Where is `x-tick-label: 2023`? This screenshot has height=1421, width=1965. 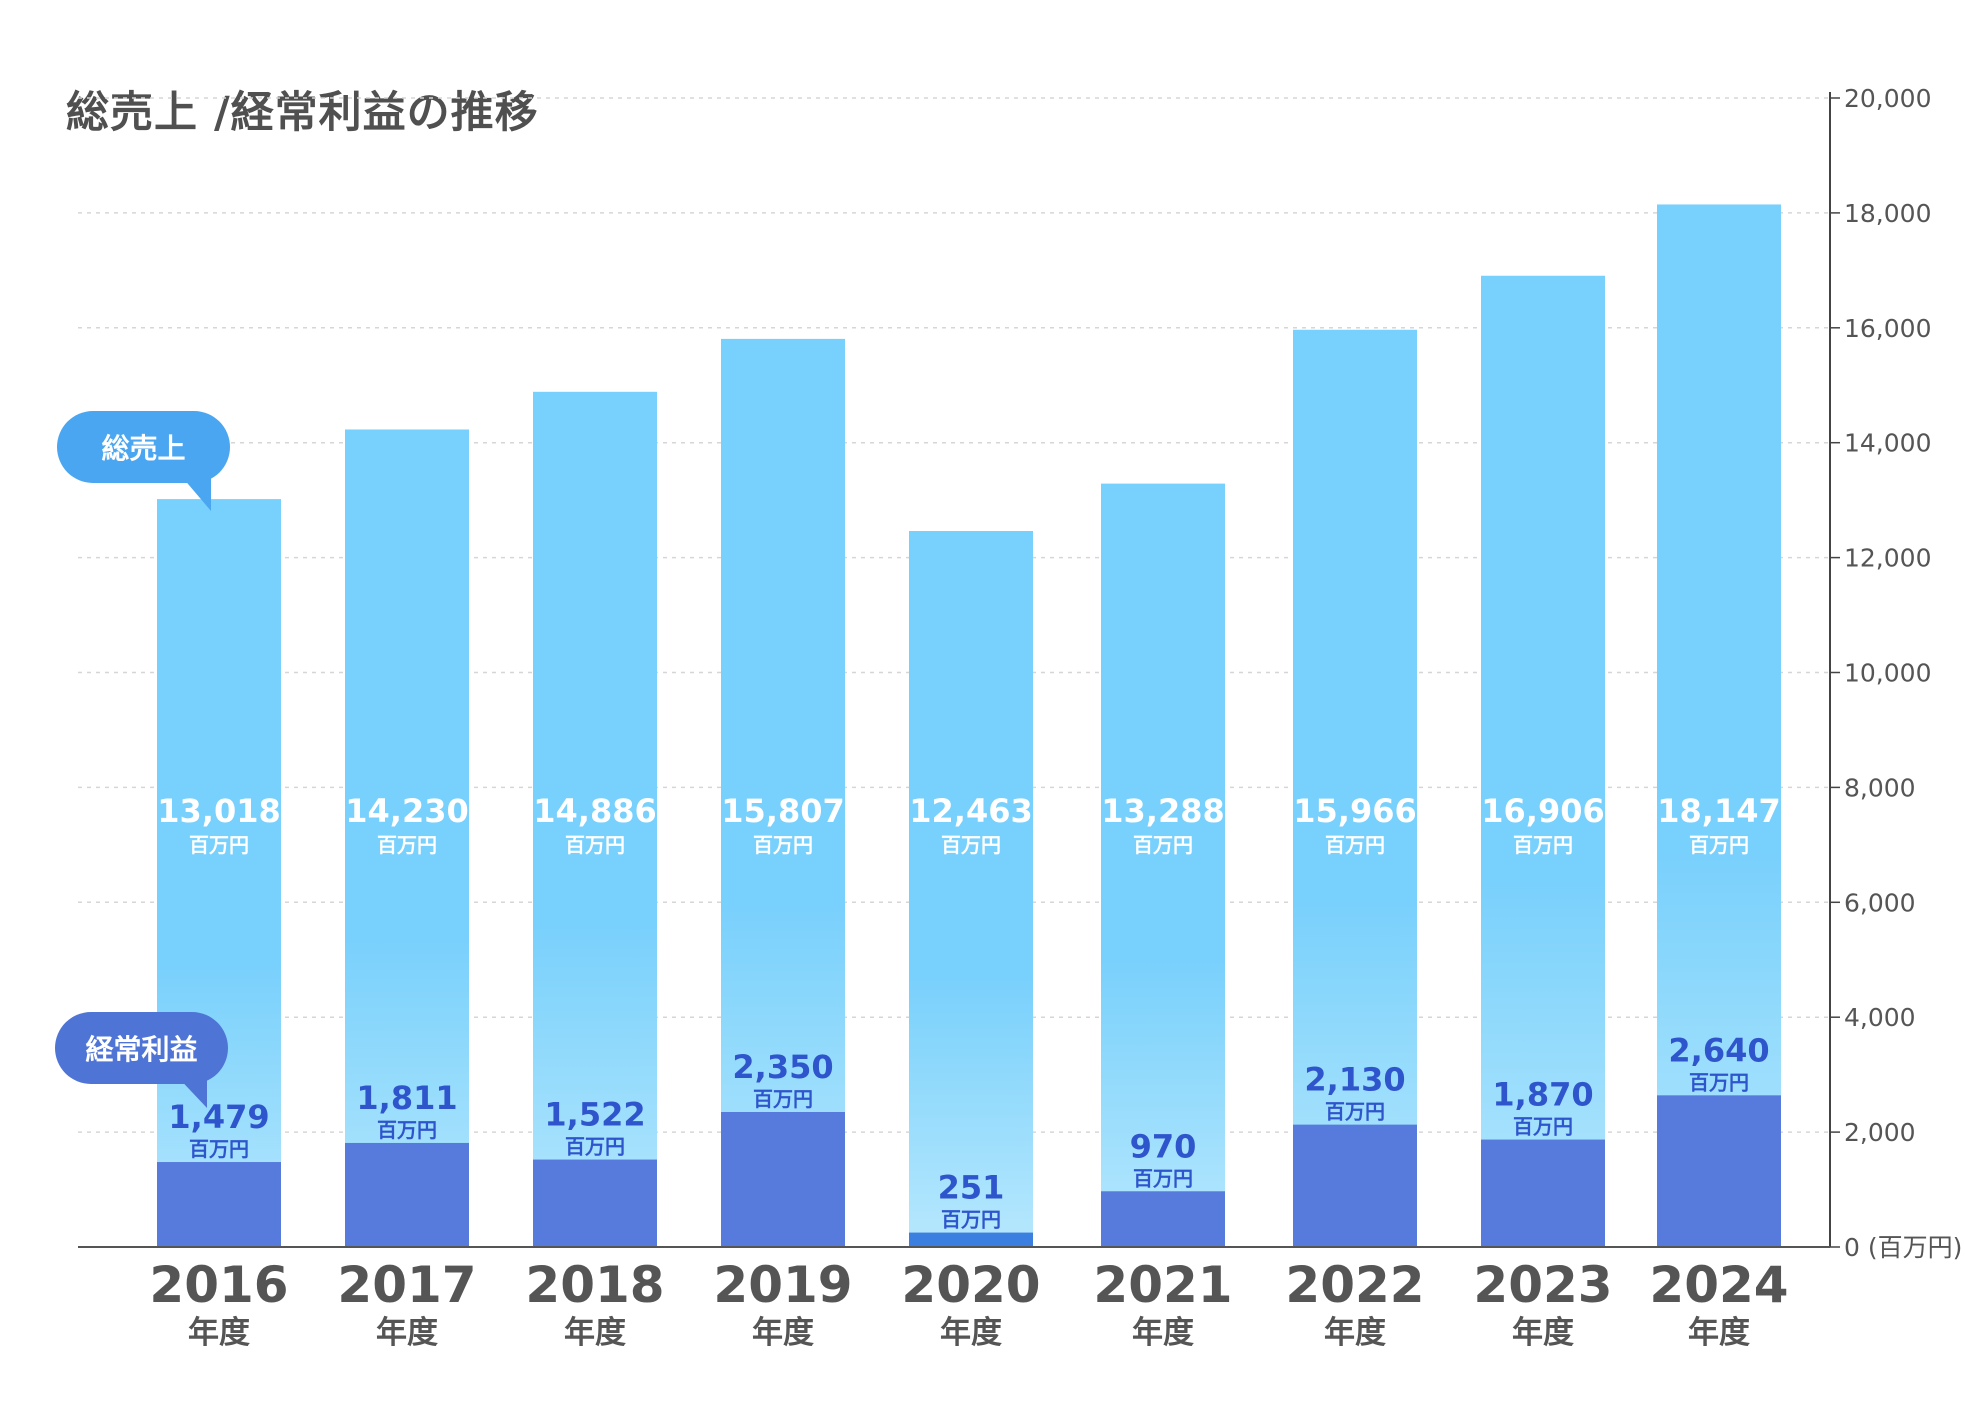 x-tick-label: 2023 is located at coordinates (1542, 1285).